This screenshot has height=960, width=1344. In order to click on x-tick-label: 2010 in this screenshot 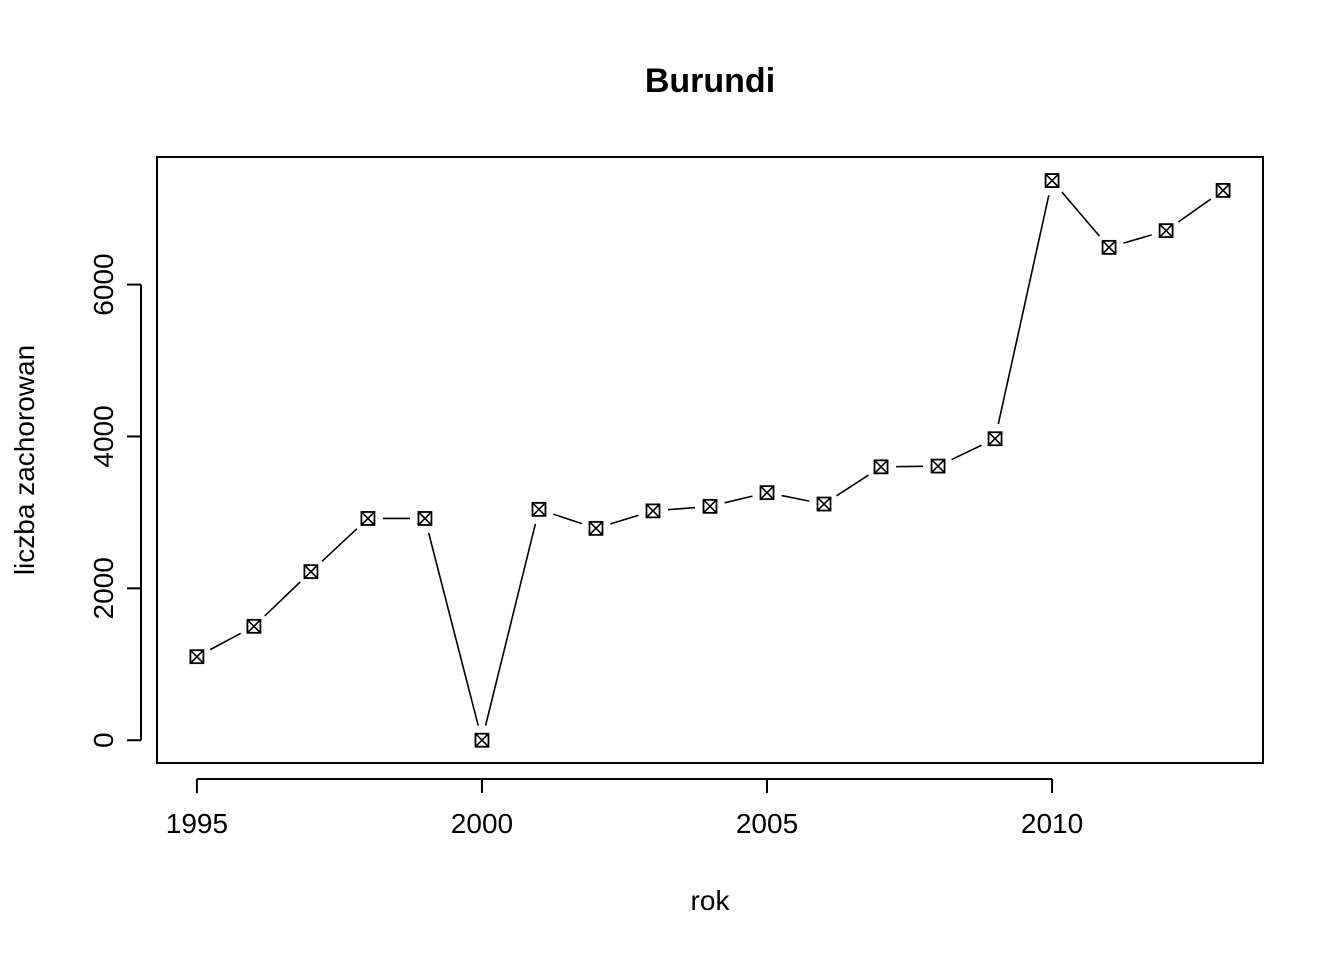, I will do `click(1052, 823)`.